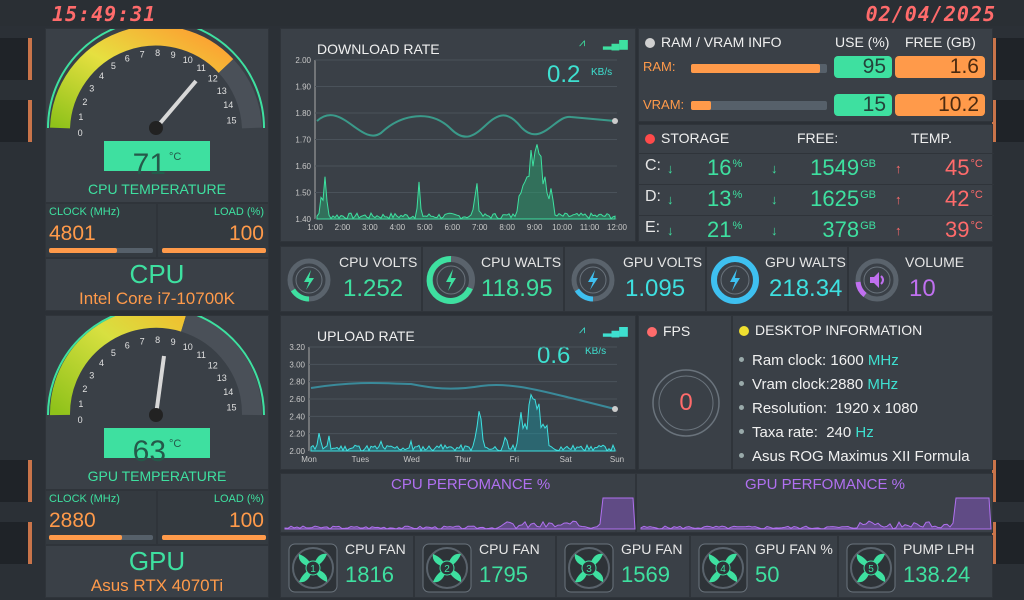 The image size is (1024, 600). I want to click on cpu-perf-title: CPU PERFOMANCE %, so click(471, 484).